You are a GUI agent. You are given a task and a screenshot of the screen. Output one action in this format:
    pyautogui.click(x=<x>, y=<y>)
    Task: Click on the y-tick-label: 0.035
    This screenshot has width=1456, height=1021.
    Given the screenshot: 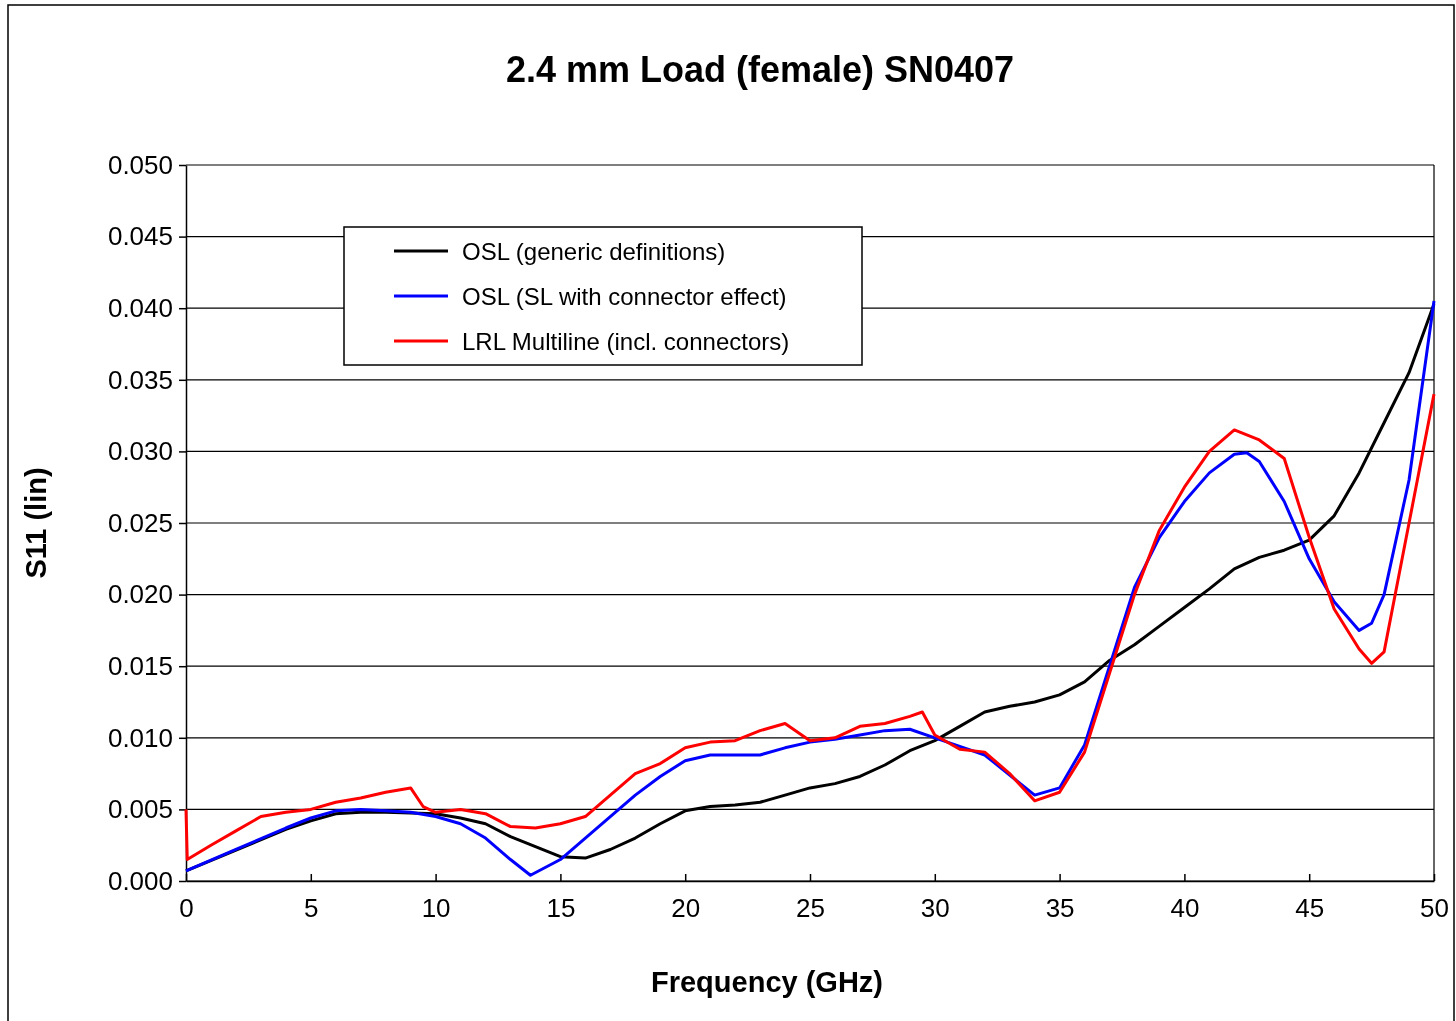 What is the action you would take?
    pyautogui.click(x=140, y=379)
    